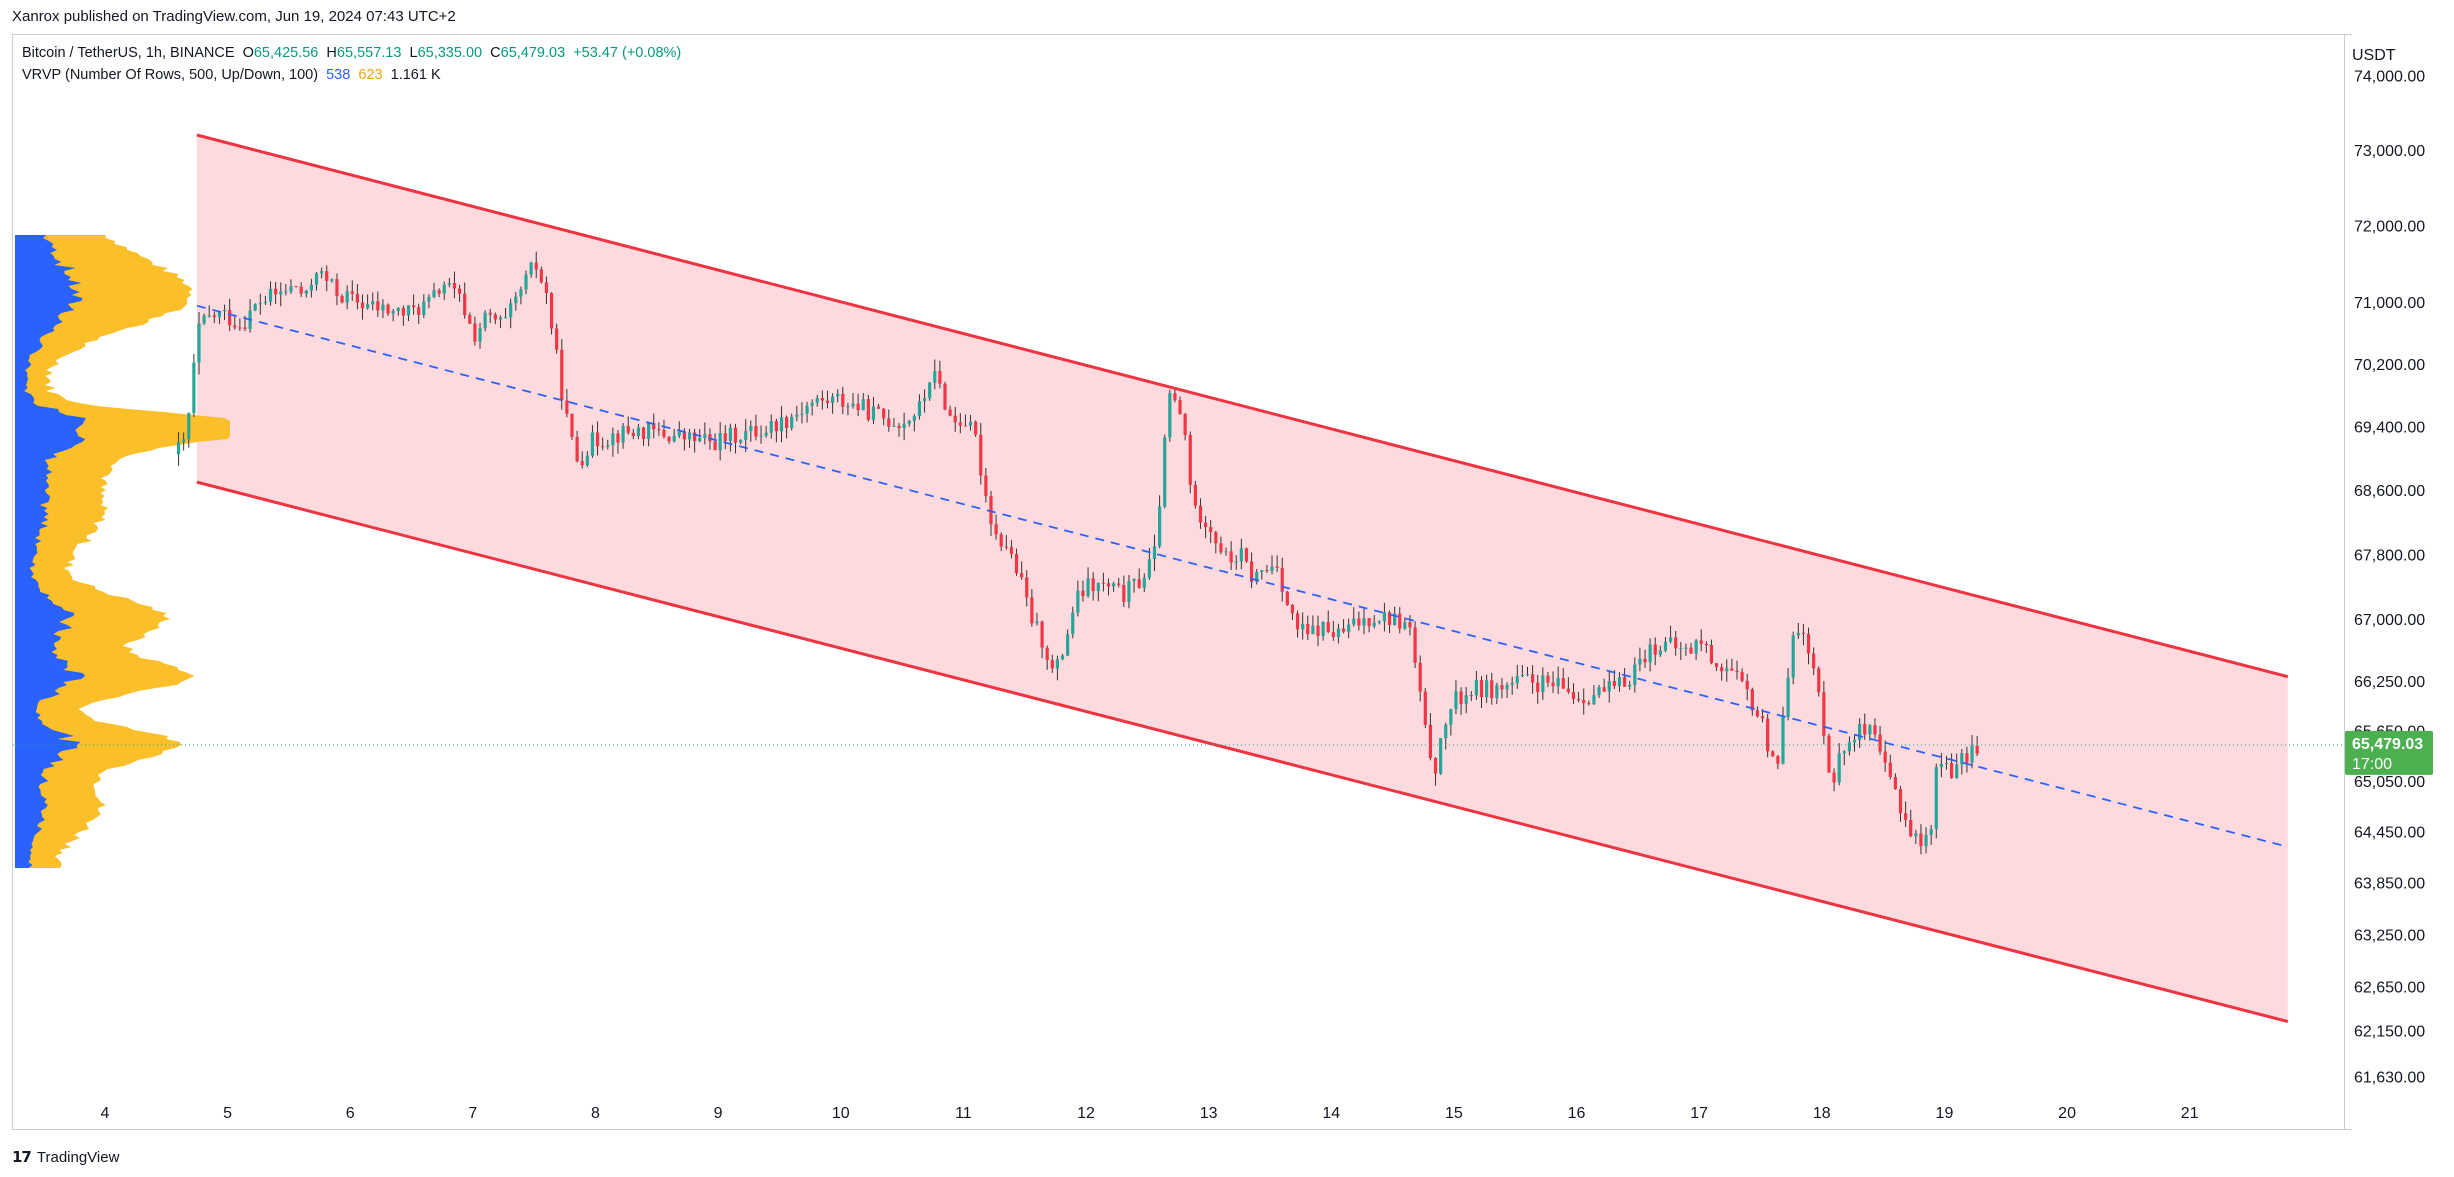 Image resolution: width=2454 pixels, height=1177 pixels. What do you see at coordinates (1577, 1113) in the screenshot?
I see `x-tick-label: 16` at bounding box center [1577, 1113].